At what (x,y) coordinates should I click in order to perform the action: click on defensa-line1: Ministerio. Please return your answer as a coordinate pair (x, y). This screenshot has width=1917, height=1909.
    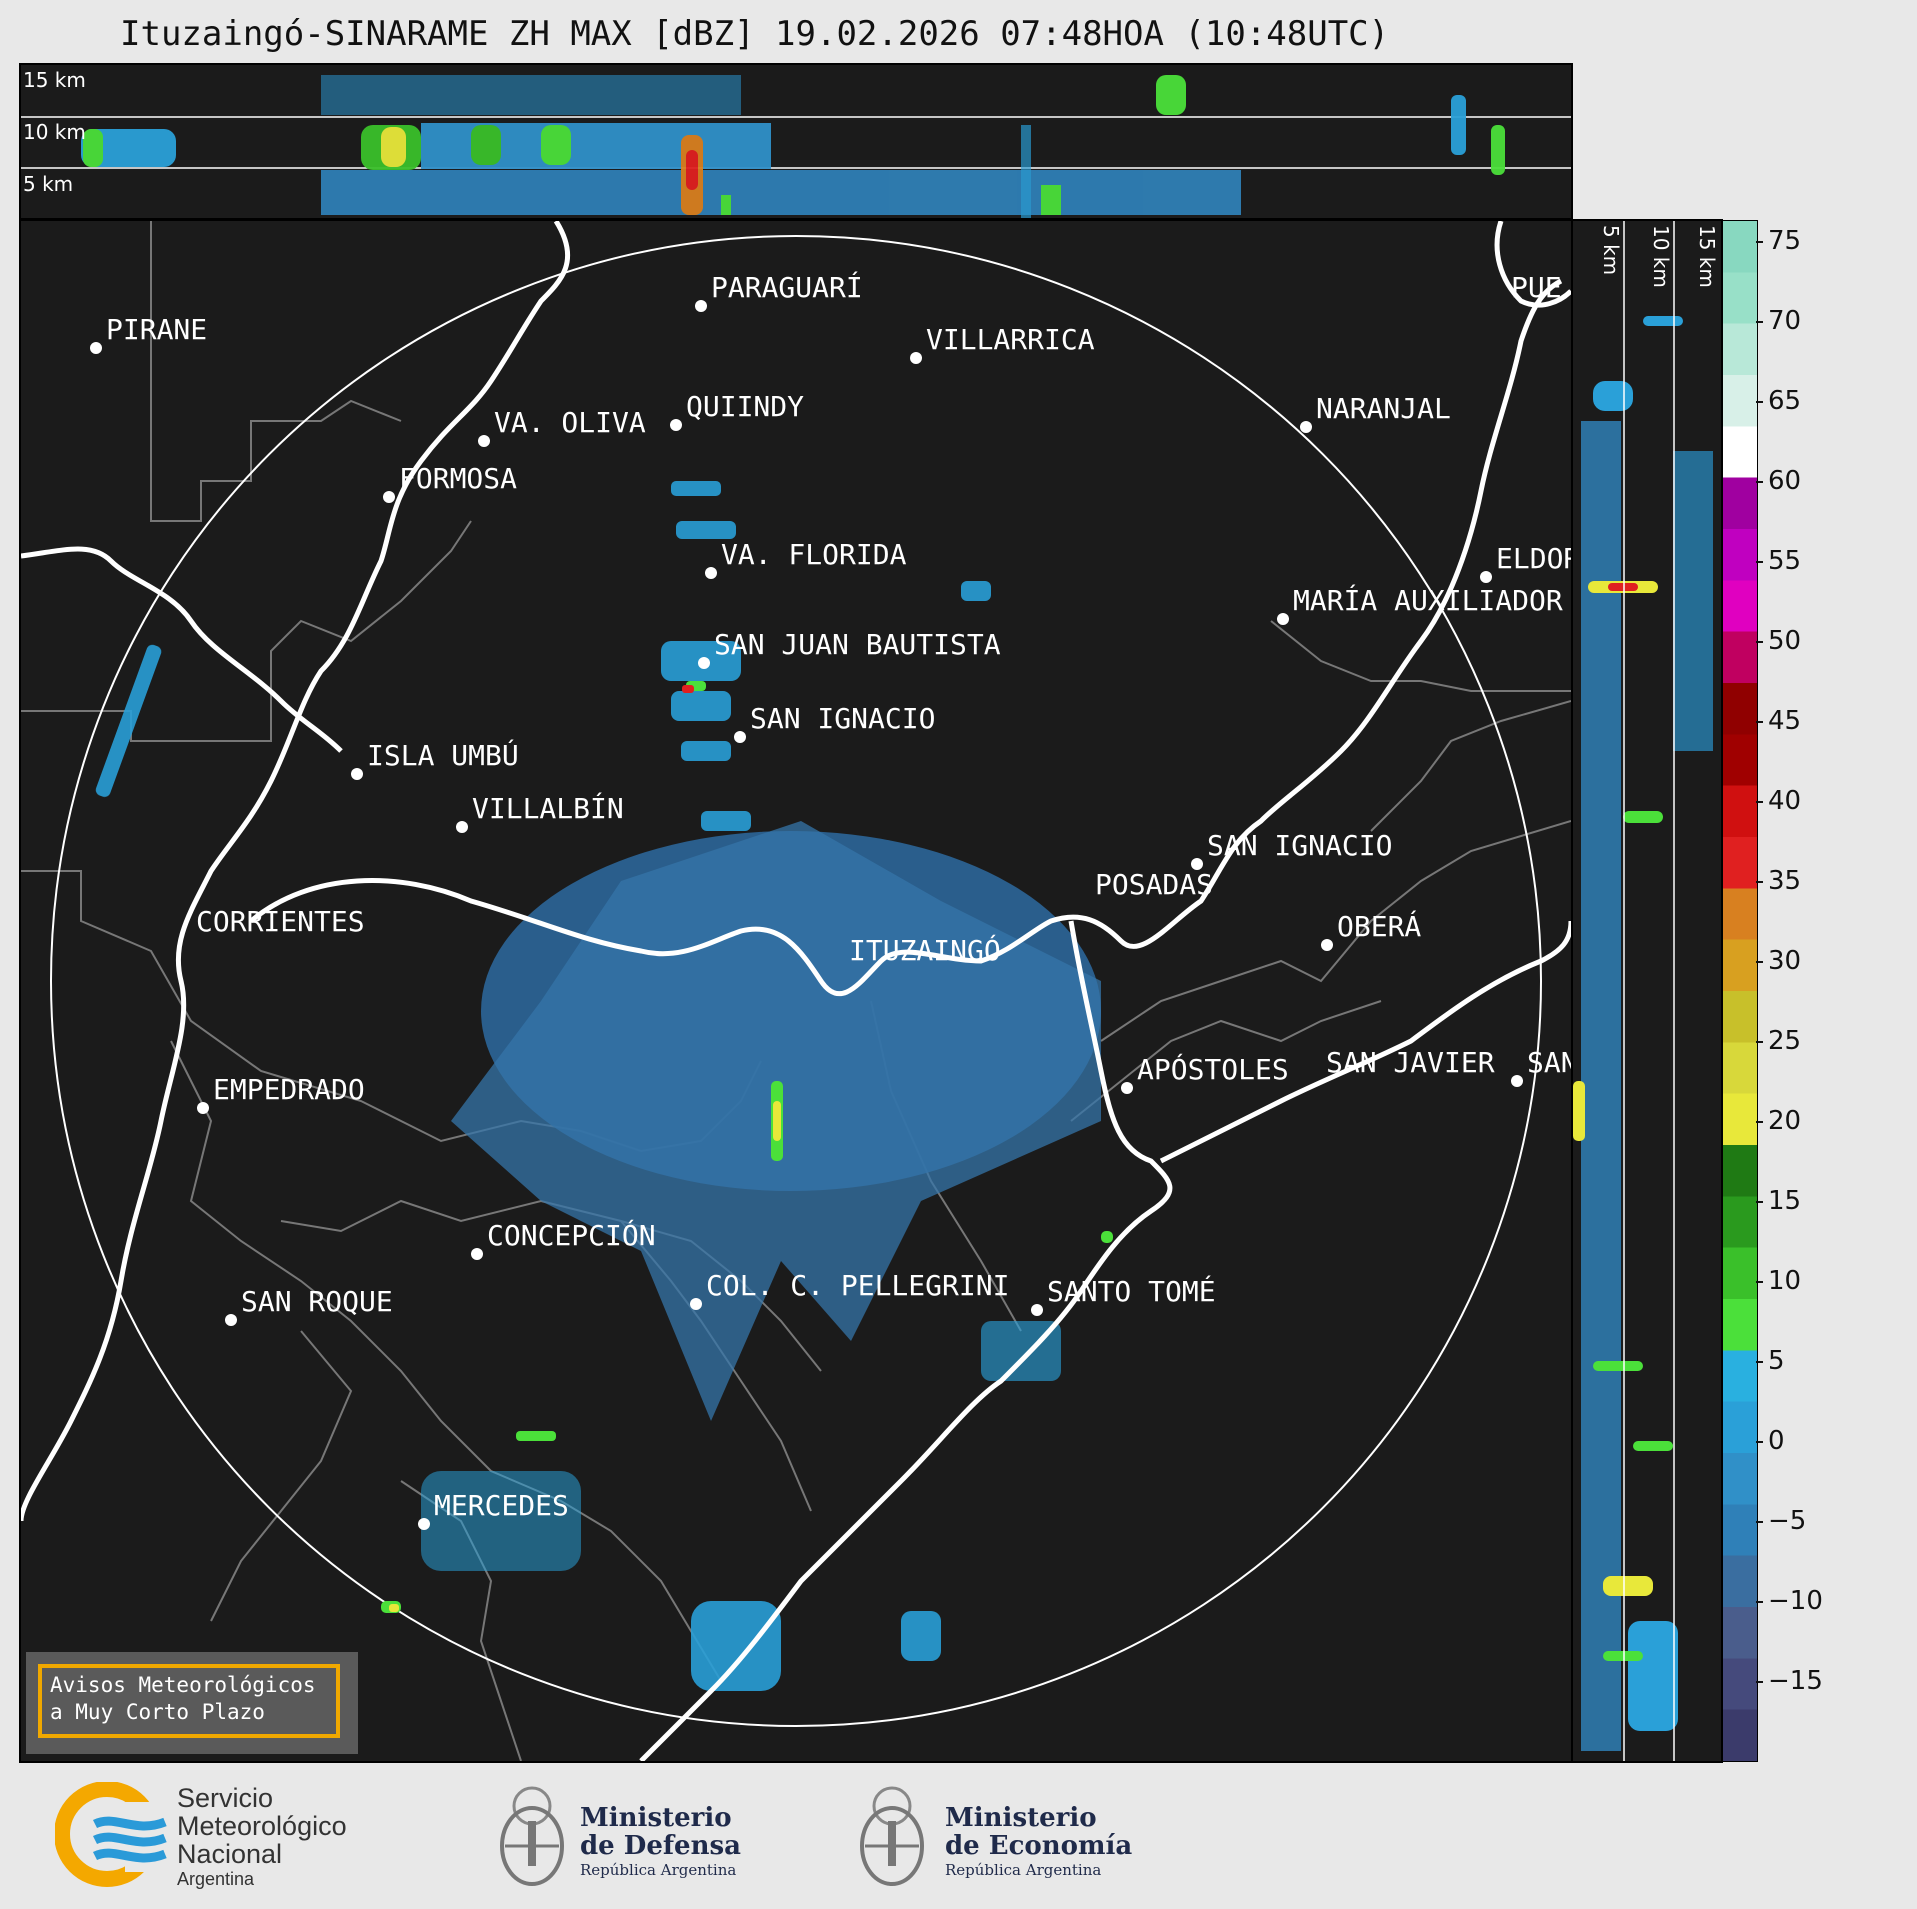
    Looking at the image, I should click on (656, 1818).